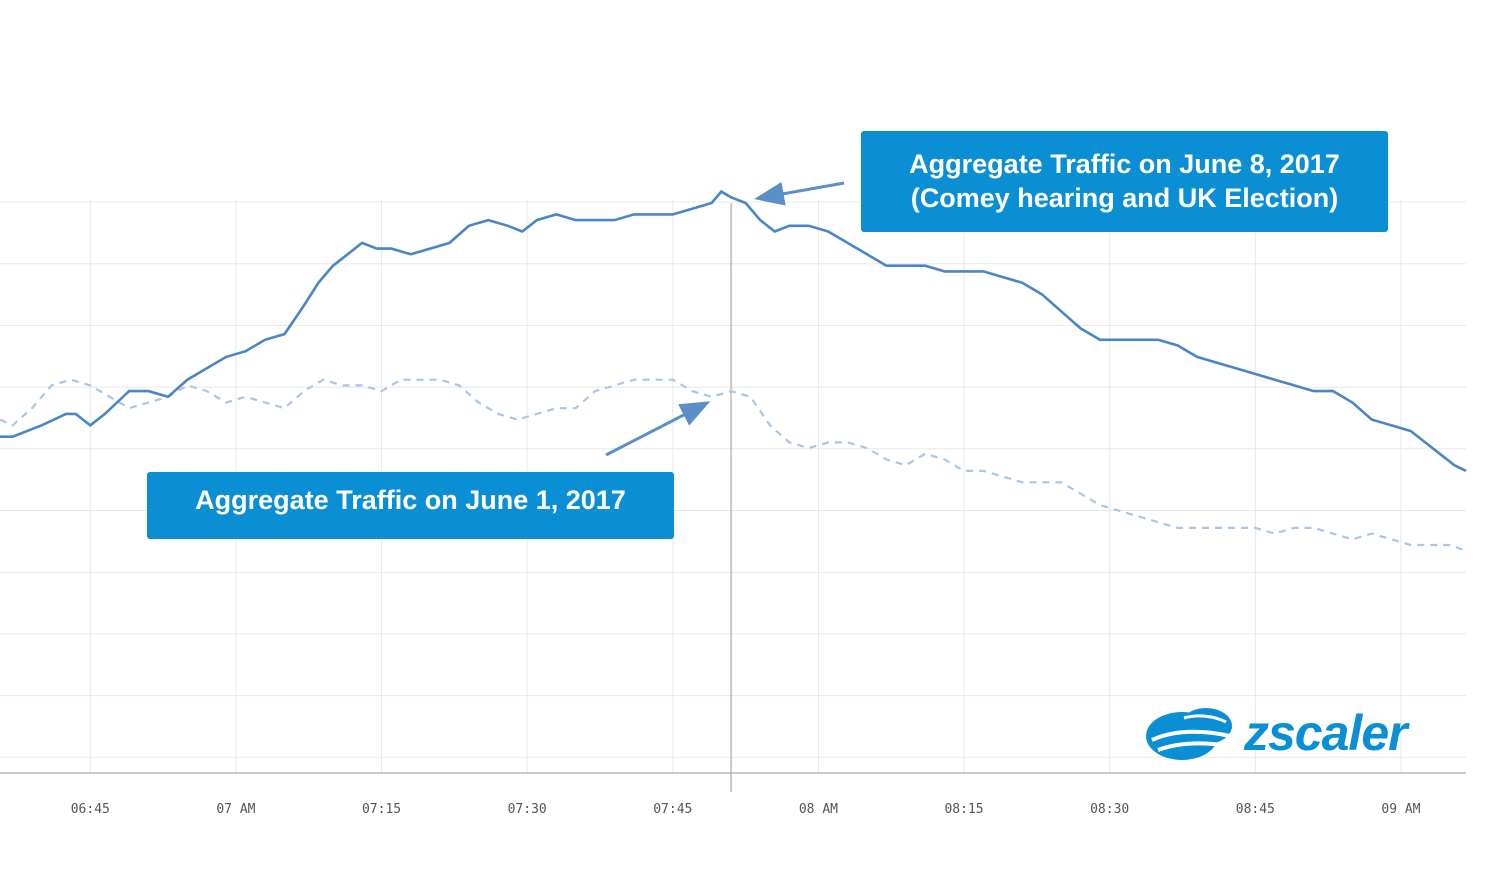  I want to click on annotation-arrow-june1, so click(658, 429).